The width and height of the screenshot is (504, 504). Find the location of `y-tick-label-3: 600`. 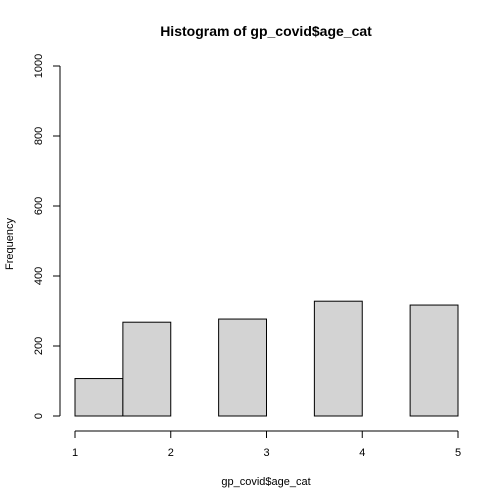

y-tick-label-3: 600 is located at coordinates (39, 206).